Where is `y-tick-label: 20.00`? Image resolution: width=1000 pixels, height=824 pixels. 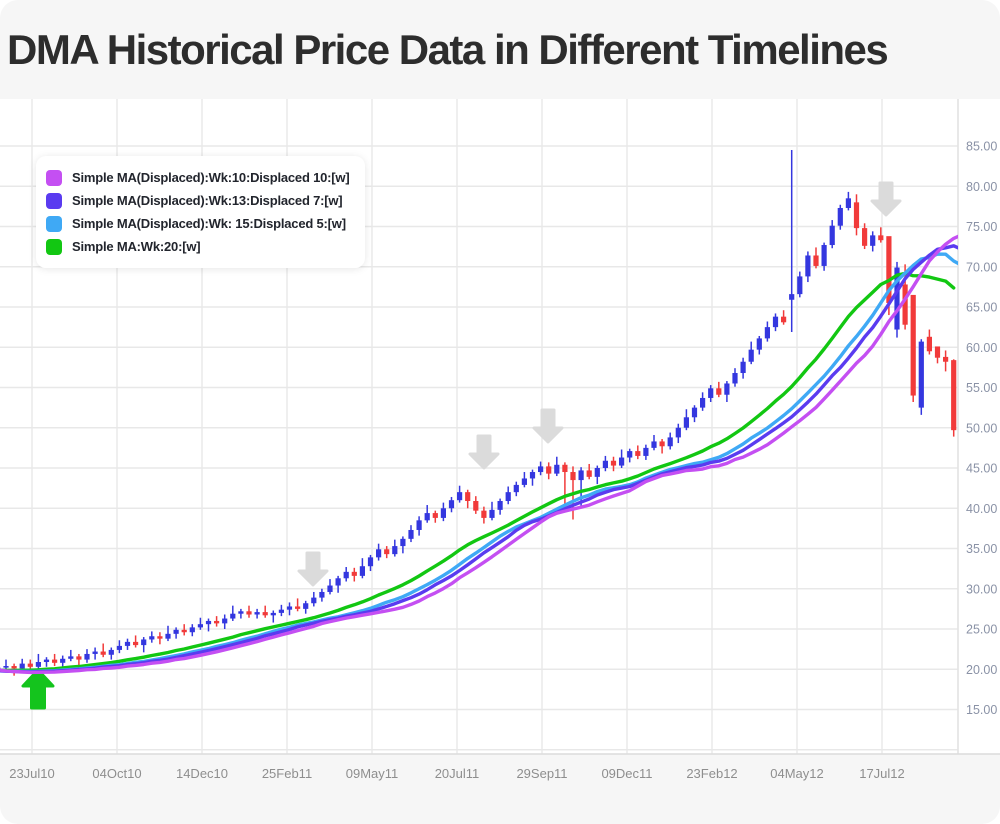 y-tick-label: 20.00 is located at coordinates (981, 670).